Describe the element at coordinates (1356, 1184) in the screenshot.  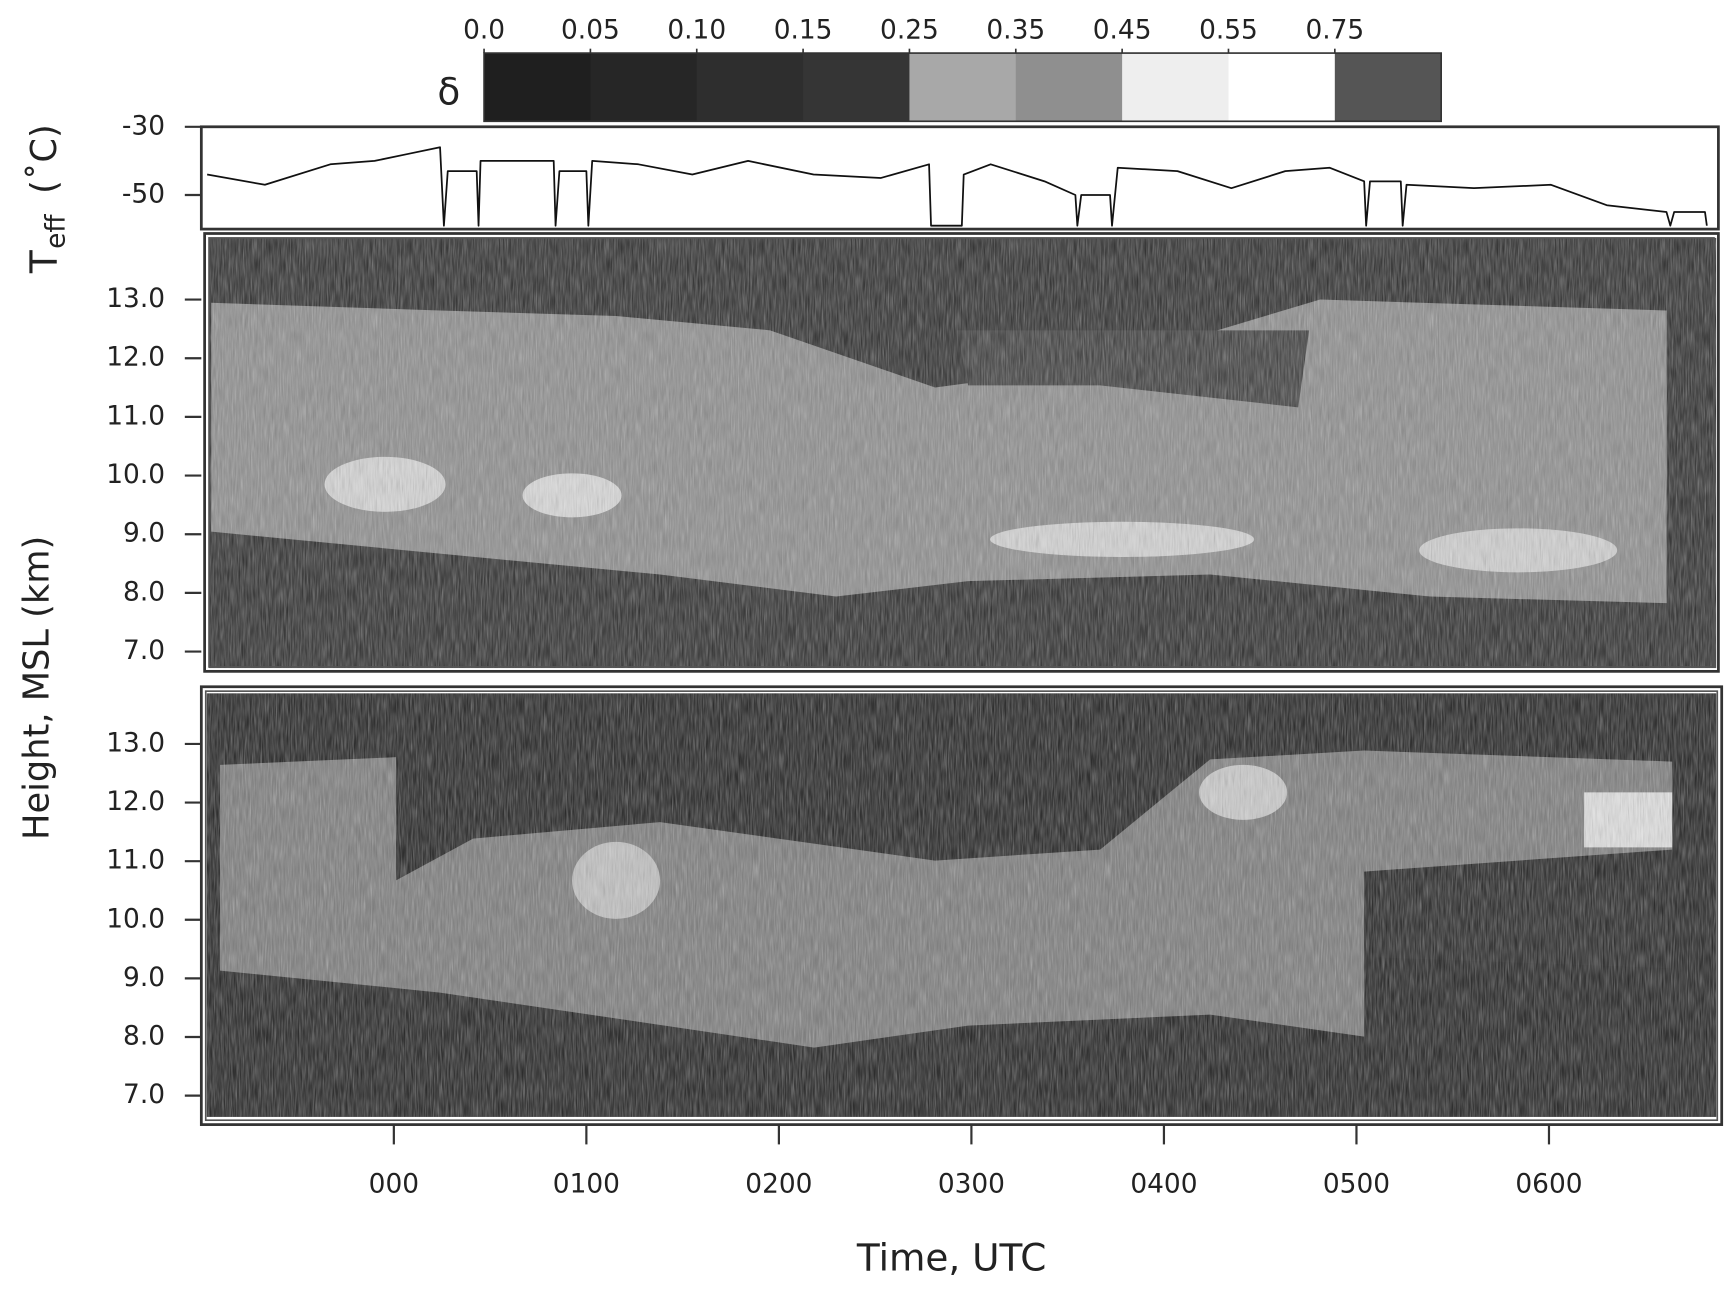
I see `x-tick-label: 0500` at that location.